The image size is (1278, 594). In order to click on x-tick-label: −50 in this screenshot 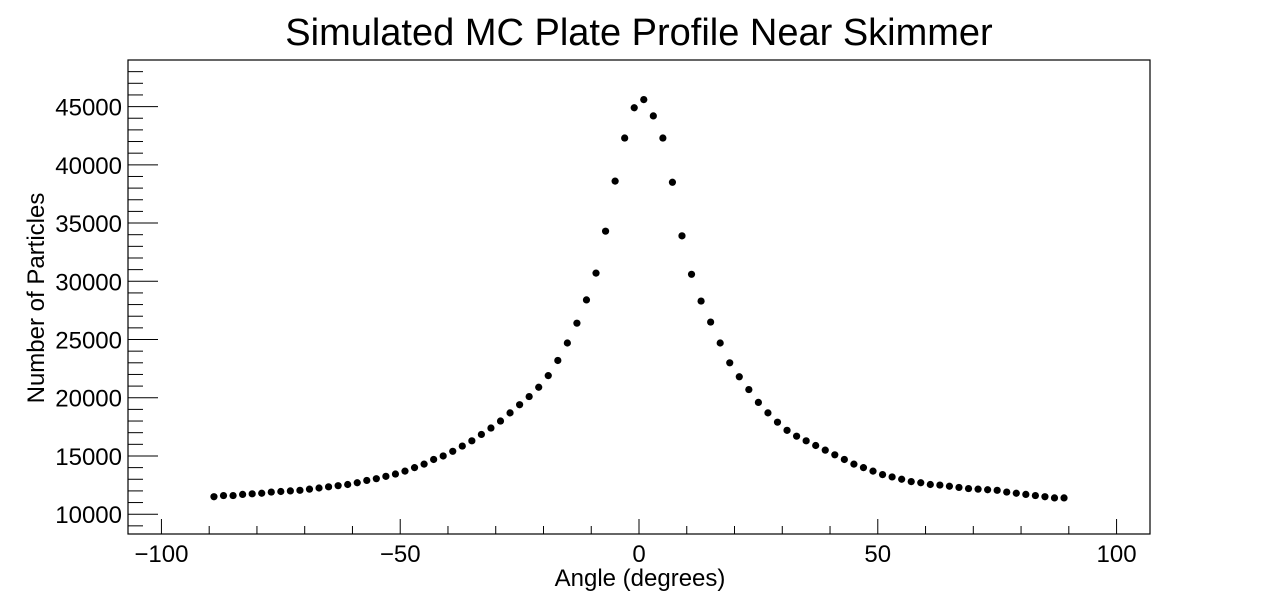, I will do `click(400, 554)`.